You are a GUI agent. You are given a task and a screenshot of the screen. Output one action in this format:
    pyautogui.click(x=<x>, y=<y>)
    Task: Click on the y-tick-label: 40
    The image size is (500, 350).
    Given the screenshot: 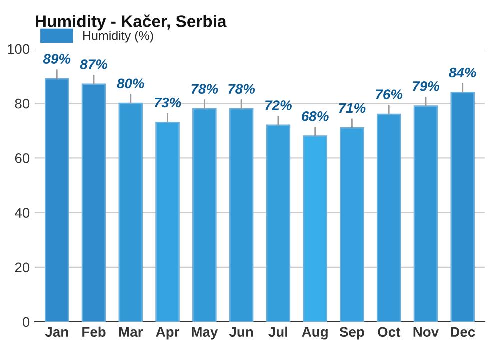 What is the action you would take?
    pyautogui.click(x=22, y=213)
    